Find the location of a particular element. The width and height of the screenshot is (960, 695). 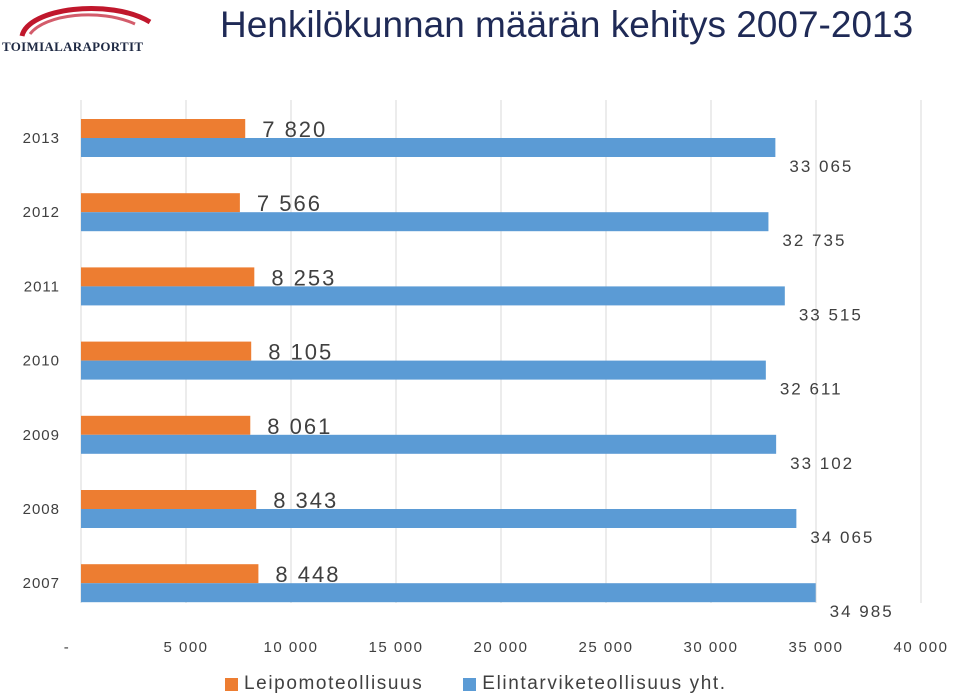

category-label-2011: 2011 is located at coordinates (42, 286).